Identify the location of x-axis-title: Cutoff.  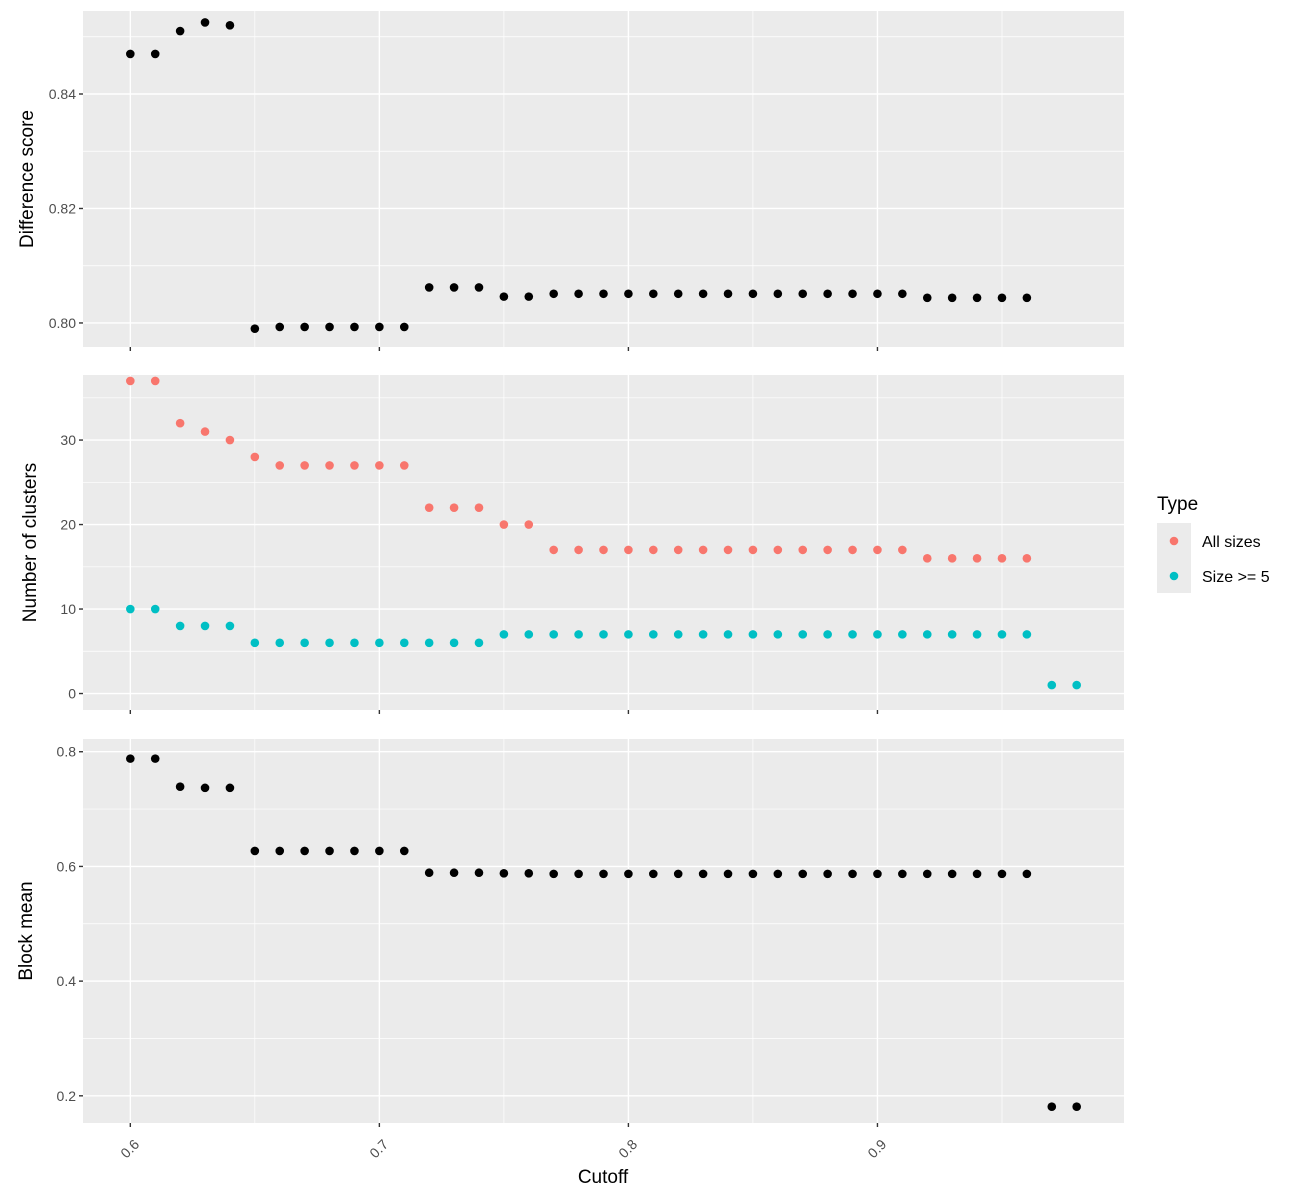
(603, 1177).